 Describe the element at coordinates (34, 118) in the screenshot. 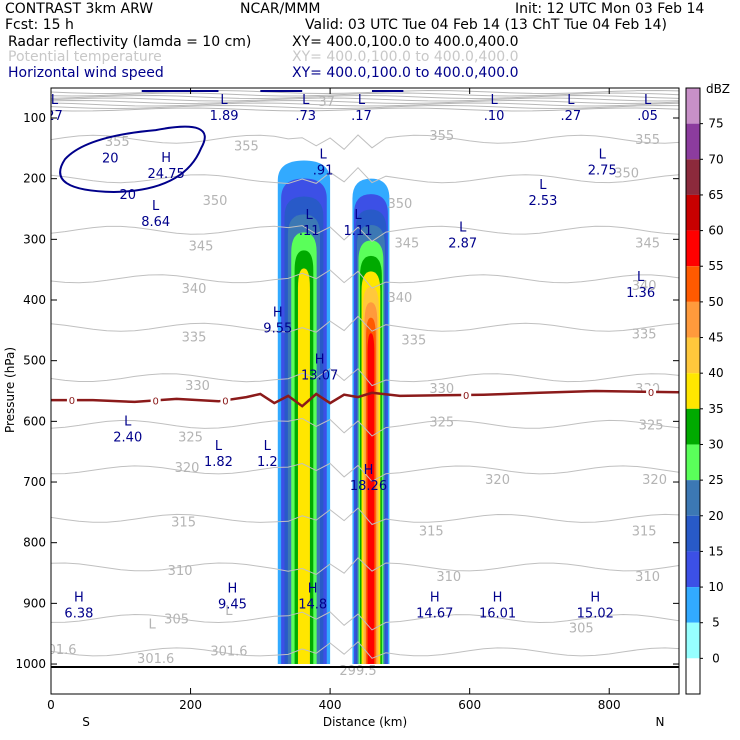

I see `y-tick-label: 100` at that location.